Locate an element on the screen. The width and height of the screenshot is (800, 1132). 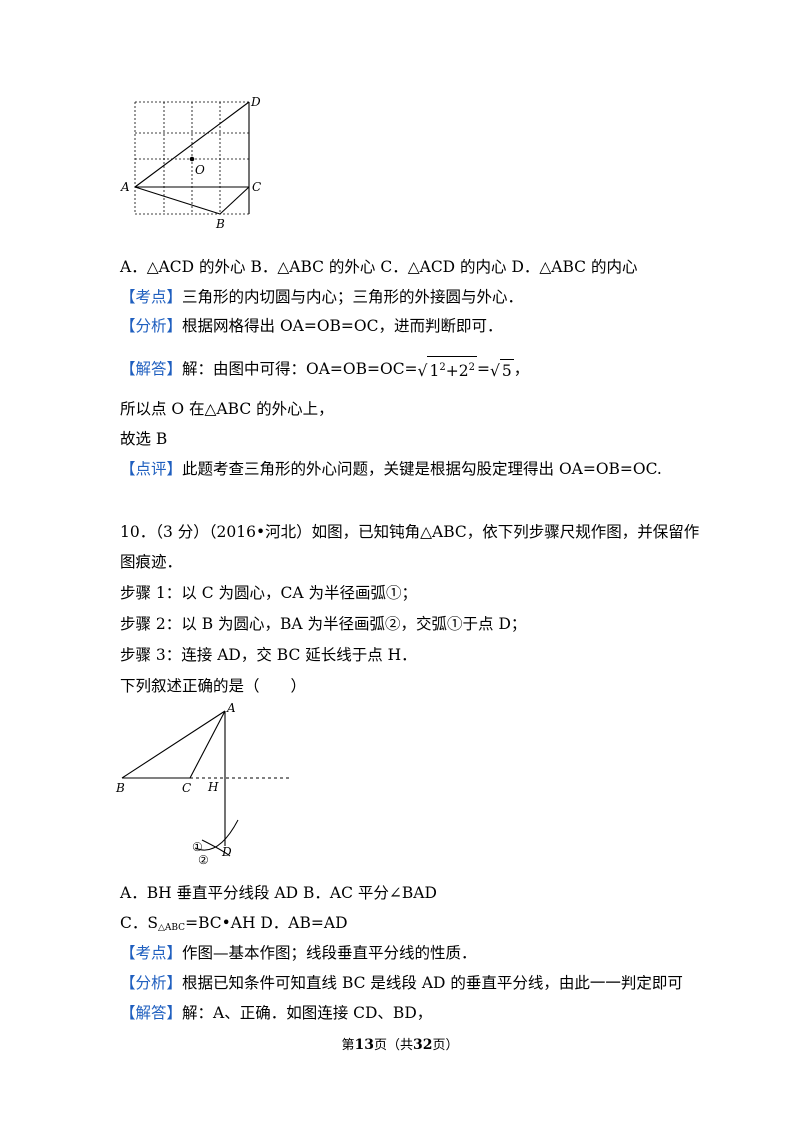
q10-step3: 步骤 3：连接 AD，交 BC 延长线于点 H． is located at coordinates (268, 655).